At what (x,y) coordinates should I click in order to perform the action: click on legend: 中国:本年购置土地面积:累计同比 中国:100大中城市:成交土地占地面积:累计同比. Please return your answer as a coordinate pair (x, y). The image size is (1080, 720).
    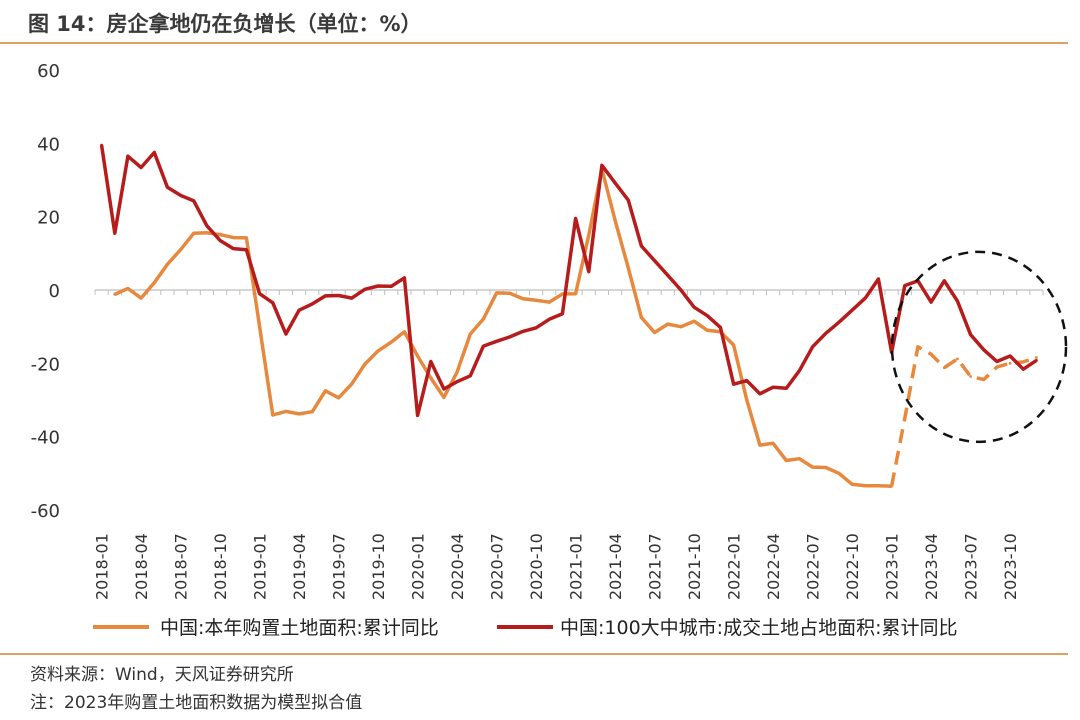
    Looking at the image, I should click on (525, 628).